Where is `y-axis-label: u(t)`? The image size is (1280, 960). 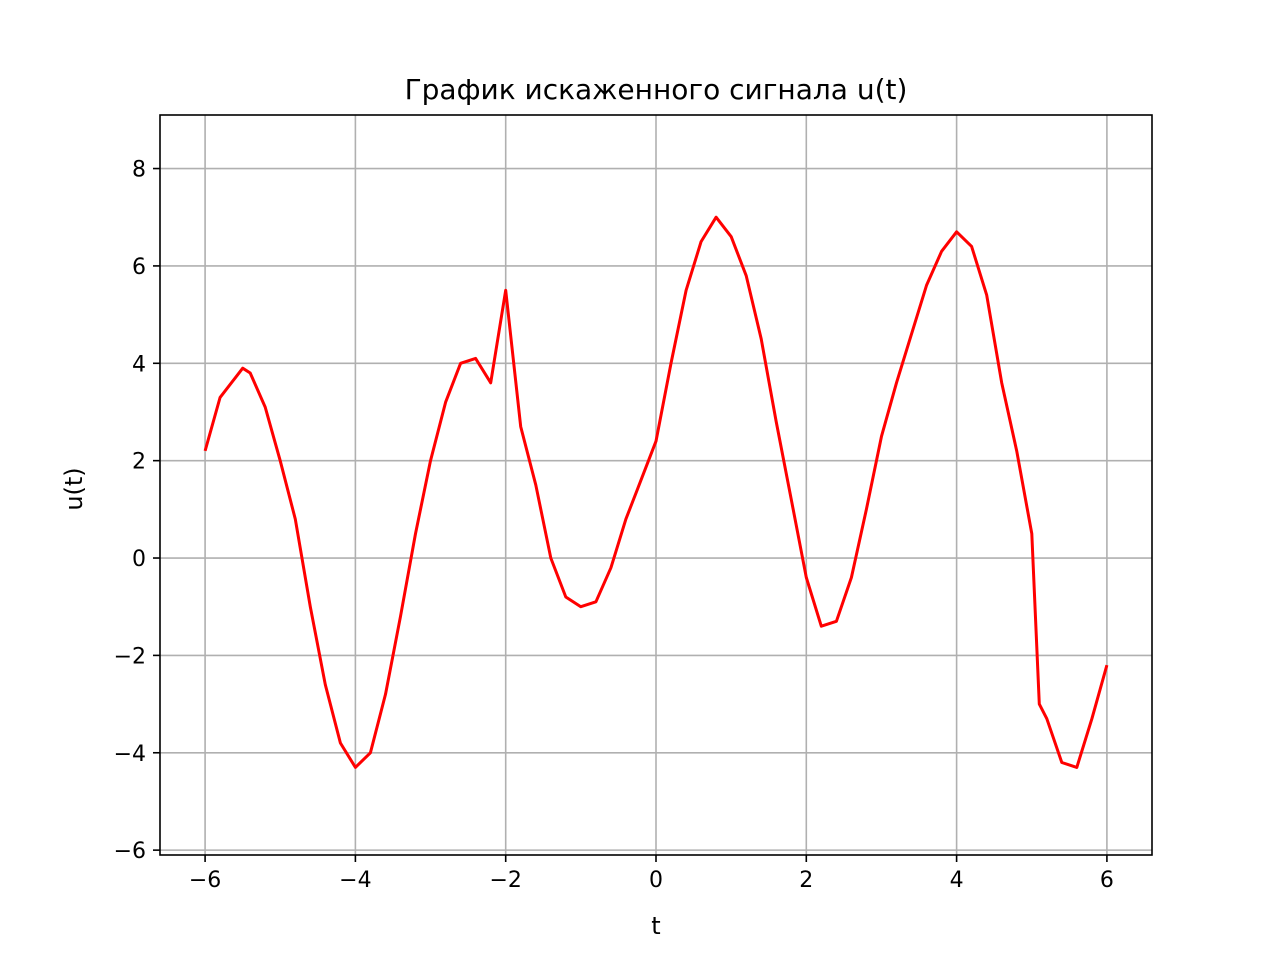 y-axis-label: u(t) is located at coordinates (74, 488).